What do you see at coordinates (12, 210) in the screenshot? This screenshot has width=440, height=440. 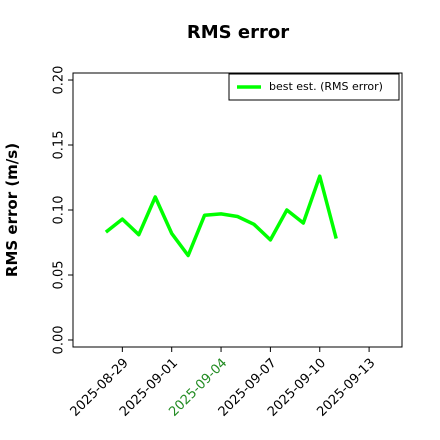 I see `y-axis-label: RMS error (m/s)` at bounding box center [12, 210].